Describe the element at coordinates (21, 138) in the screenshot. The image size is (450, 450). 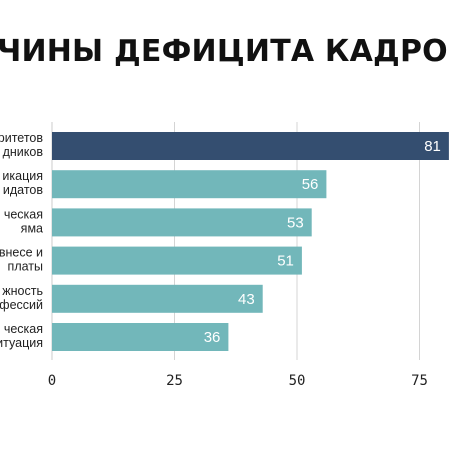
I see `category-label-0-0: ритетов` at that location.